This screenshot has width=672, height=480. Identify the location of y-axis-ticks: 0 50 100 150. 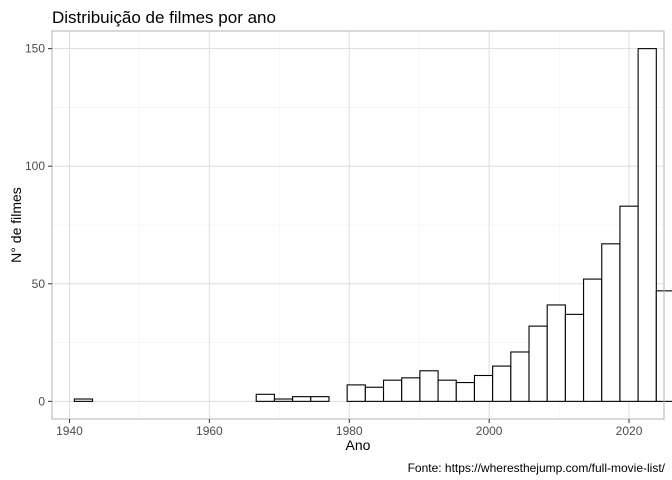
(38, 225).